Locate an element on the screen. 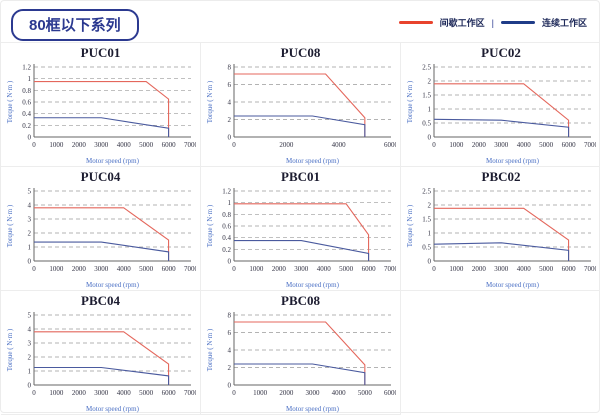  chart-title: PBC04 is located at coordinates (100, 300).